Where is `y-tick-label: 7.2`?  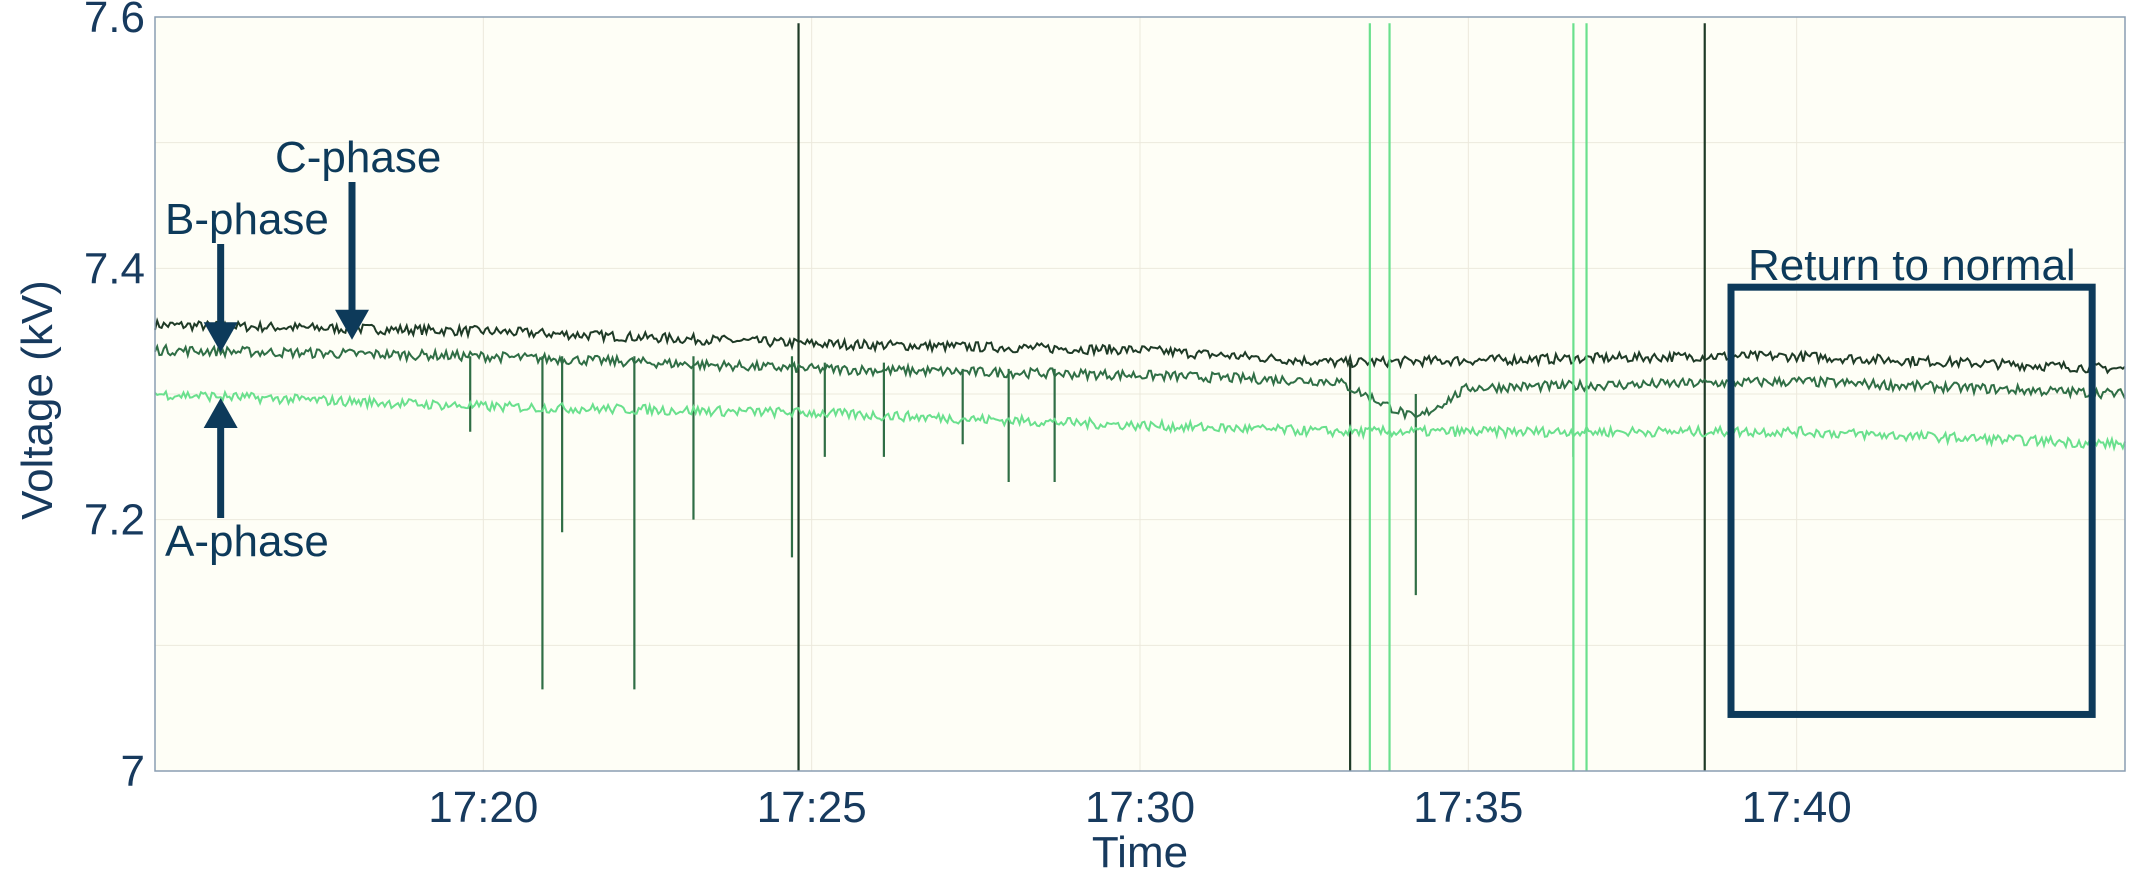
y-tick-label: 7.2 is located at coordinates (114, 520).